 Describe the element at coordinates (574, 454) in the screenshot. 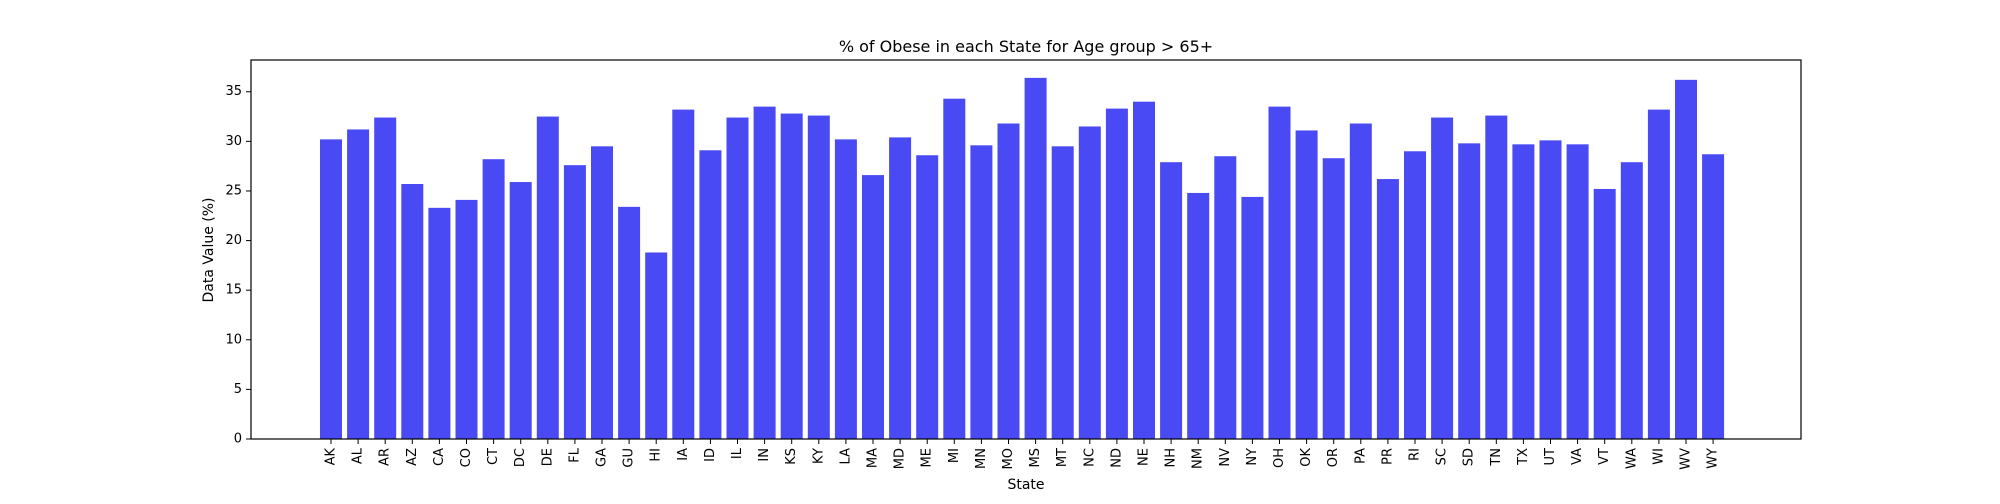

I see `x-tick-label: FL` at that location.